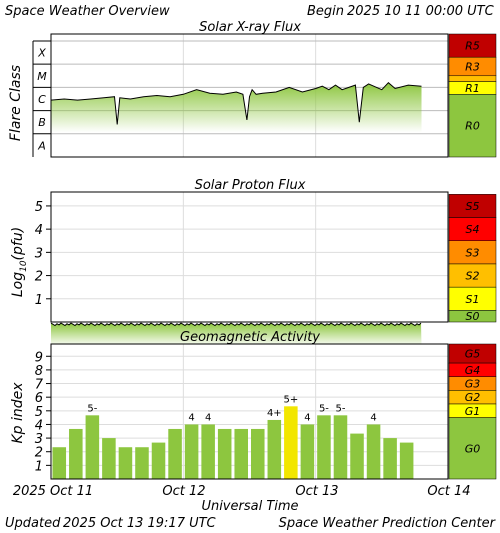  Describe the element at coordinates (472, 46) in the screenshot. I see `scale-r5-label: R5` at that location.